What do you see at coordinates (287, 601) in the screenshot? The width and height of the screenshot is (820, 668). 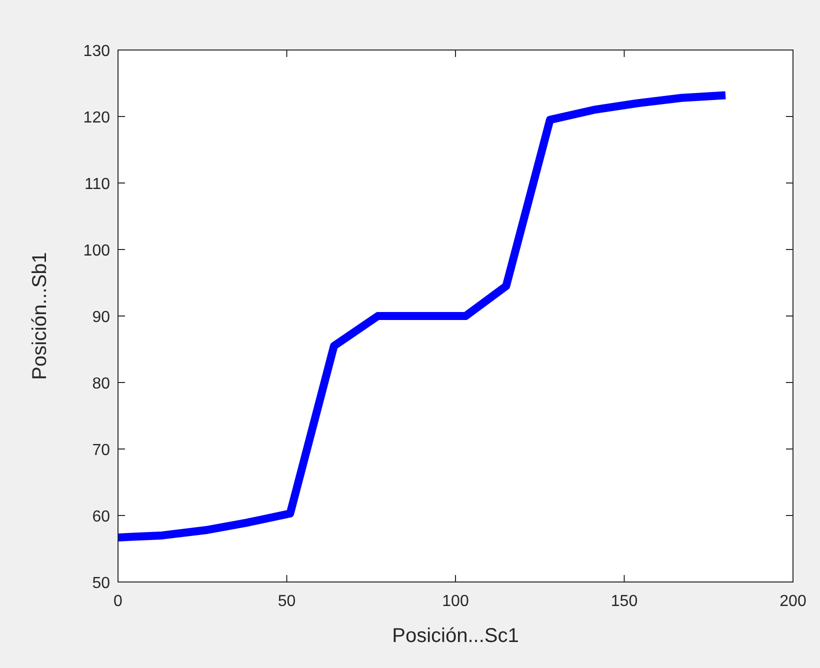 I see `x-tick-label: 50` at bounding box center [287, 601].